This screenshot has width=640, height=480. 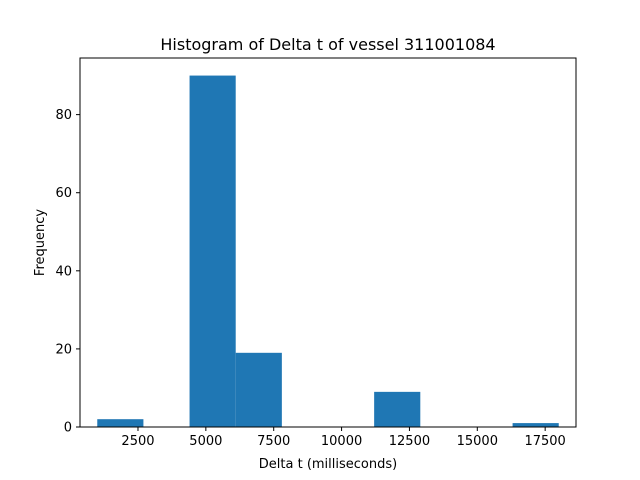 I want to click on y-axis-ticks: 0 20 40 60 80, so click(x=67, y=272).